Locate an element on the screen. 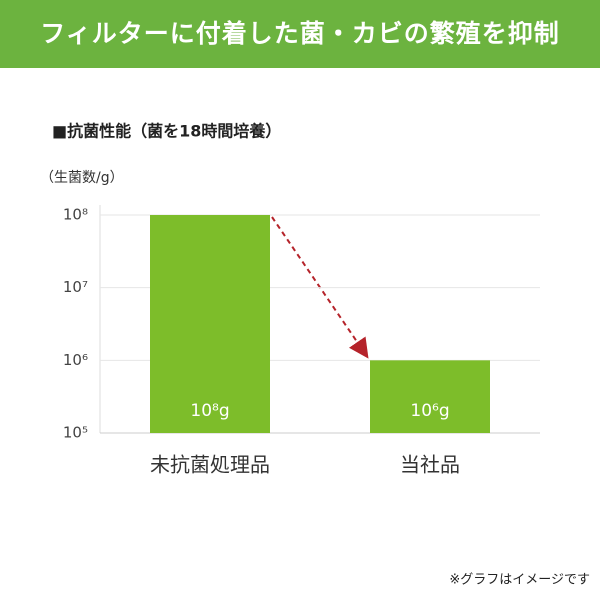 The image size is (600, 600). arrow is located at coordinates (320, 287).